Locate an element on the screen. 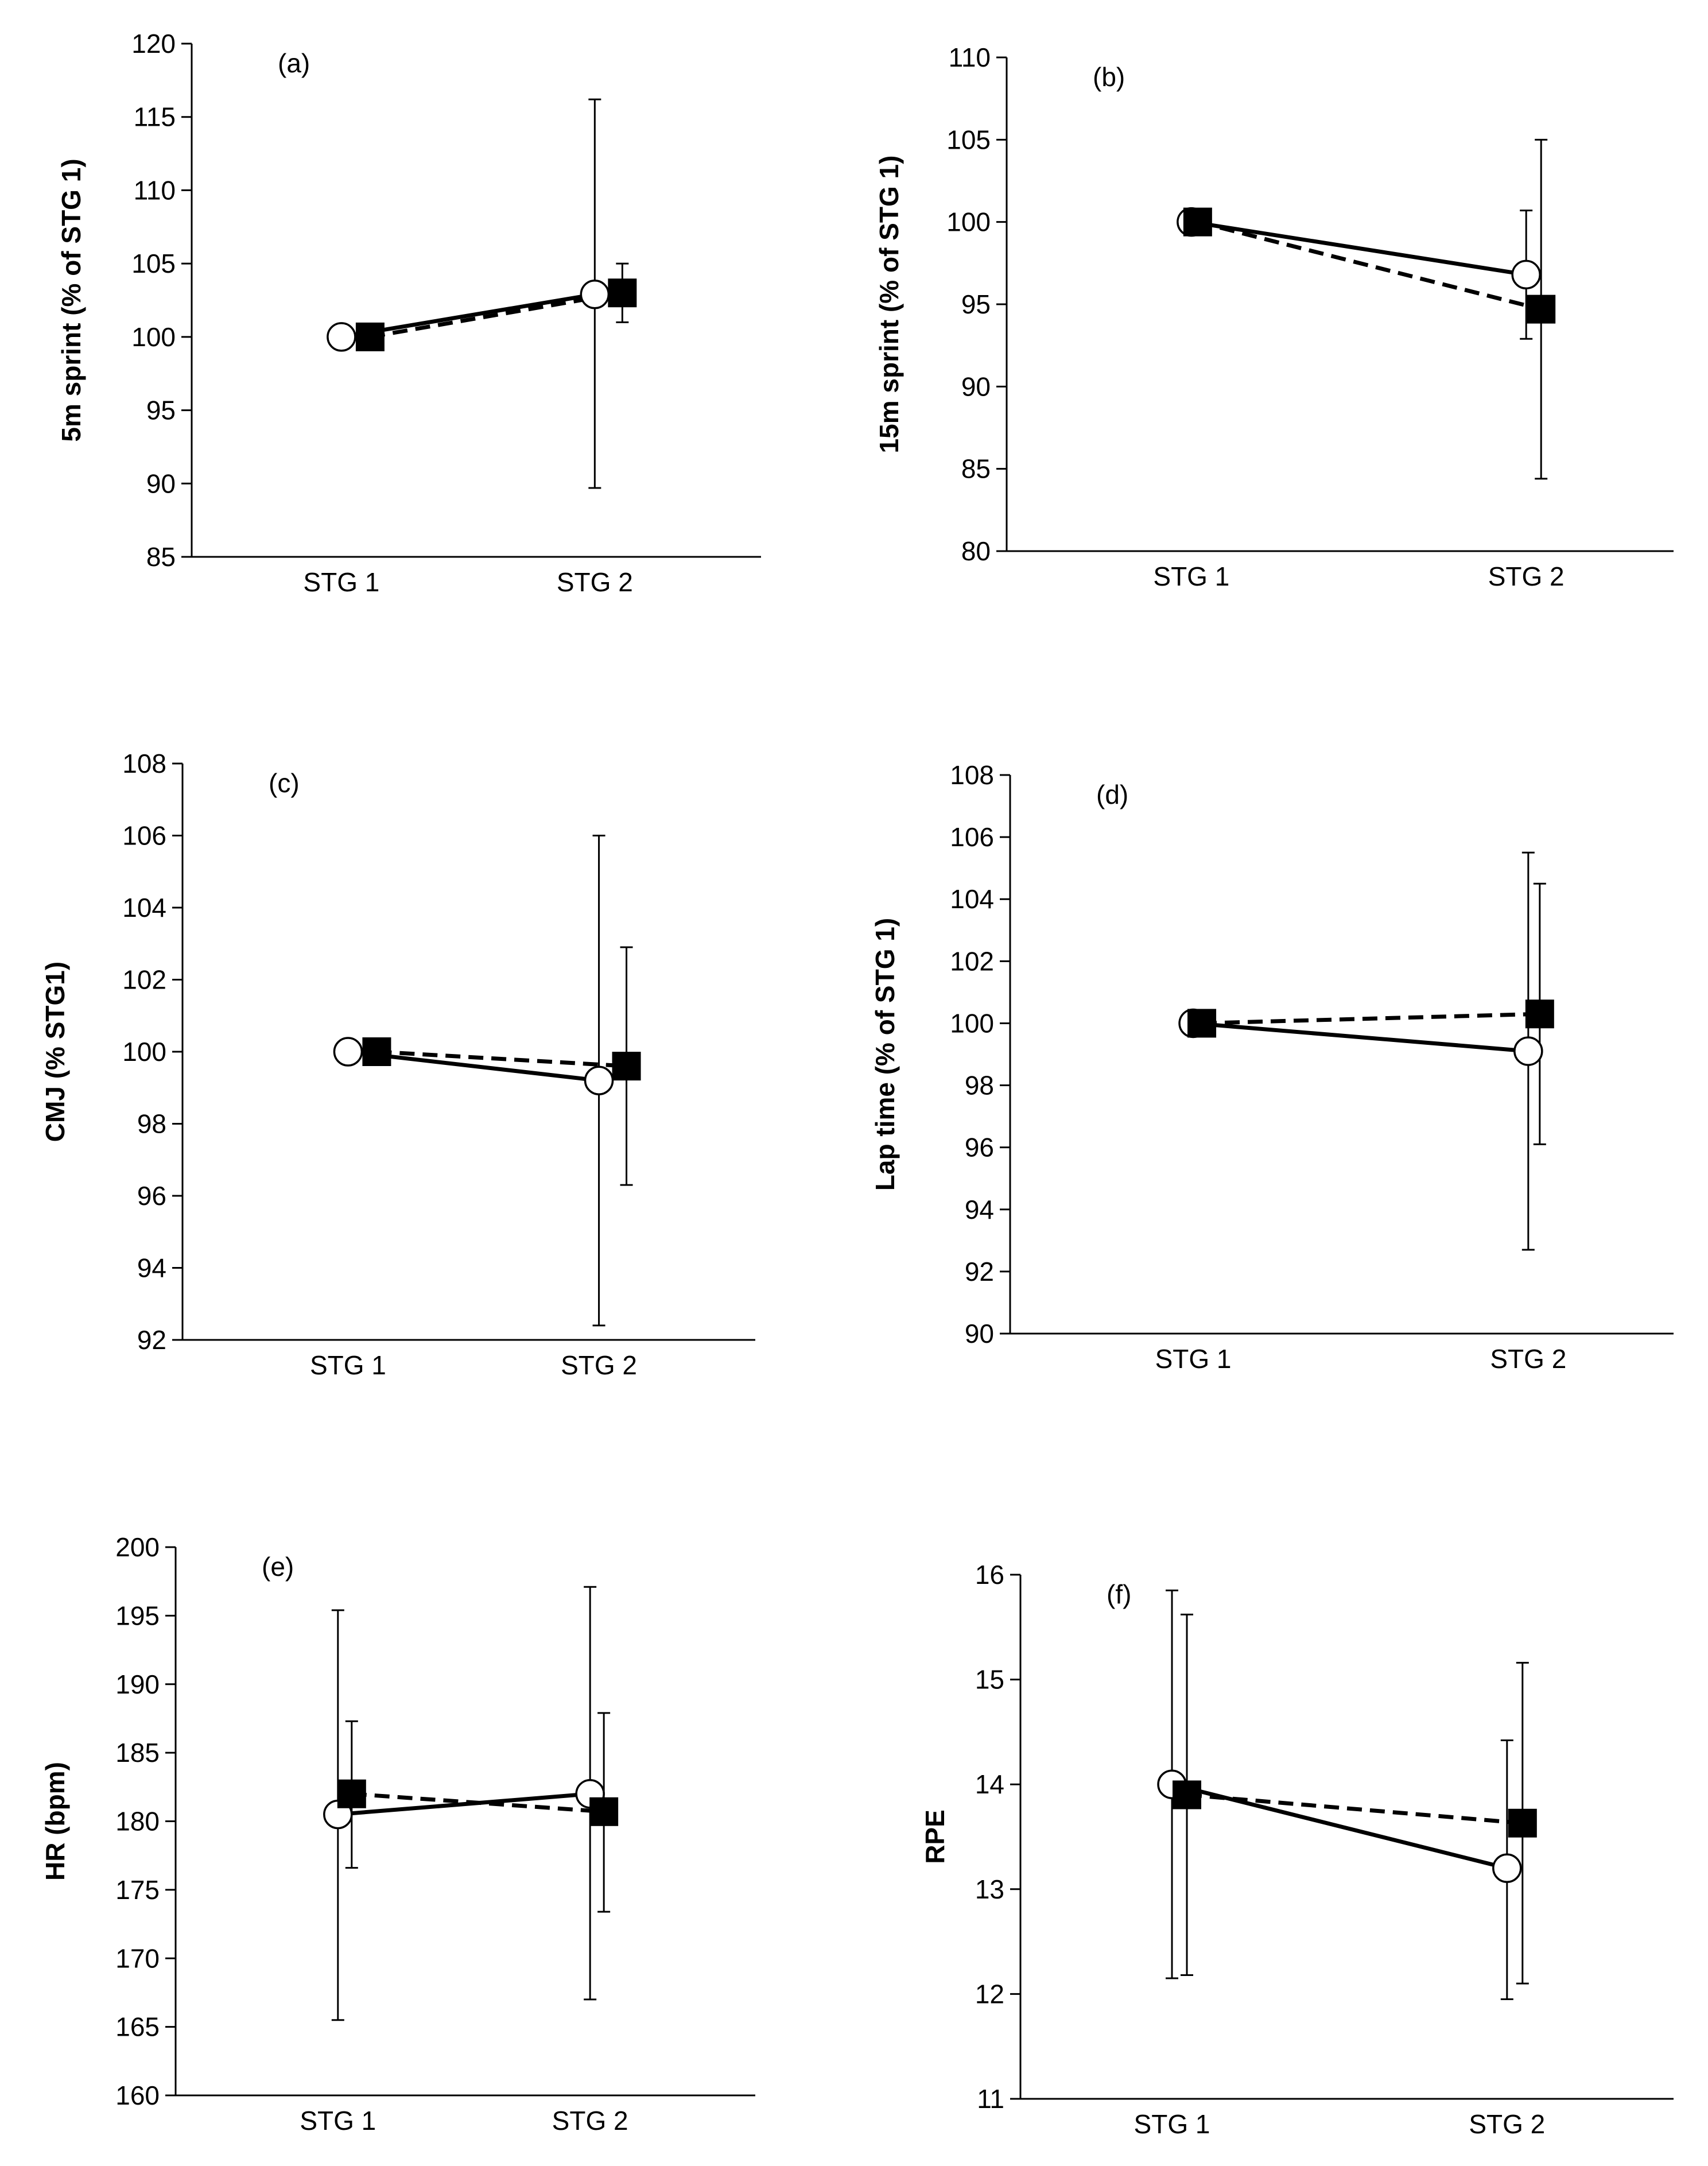  chart-panel-6: 11 12 13 14 15 16 STG 1 STG 2 RPE (f) is located at coordinates (1297, 1849).